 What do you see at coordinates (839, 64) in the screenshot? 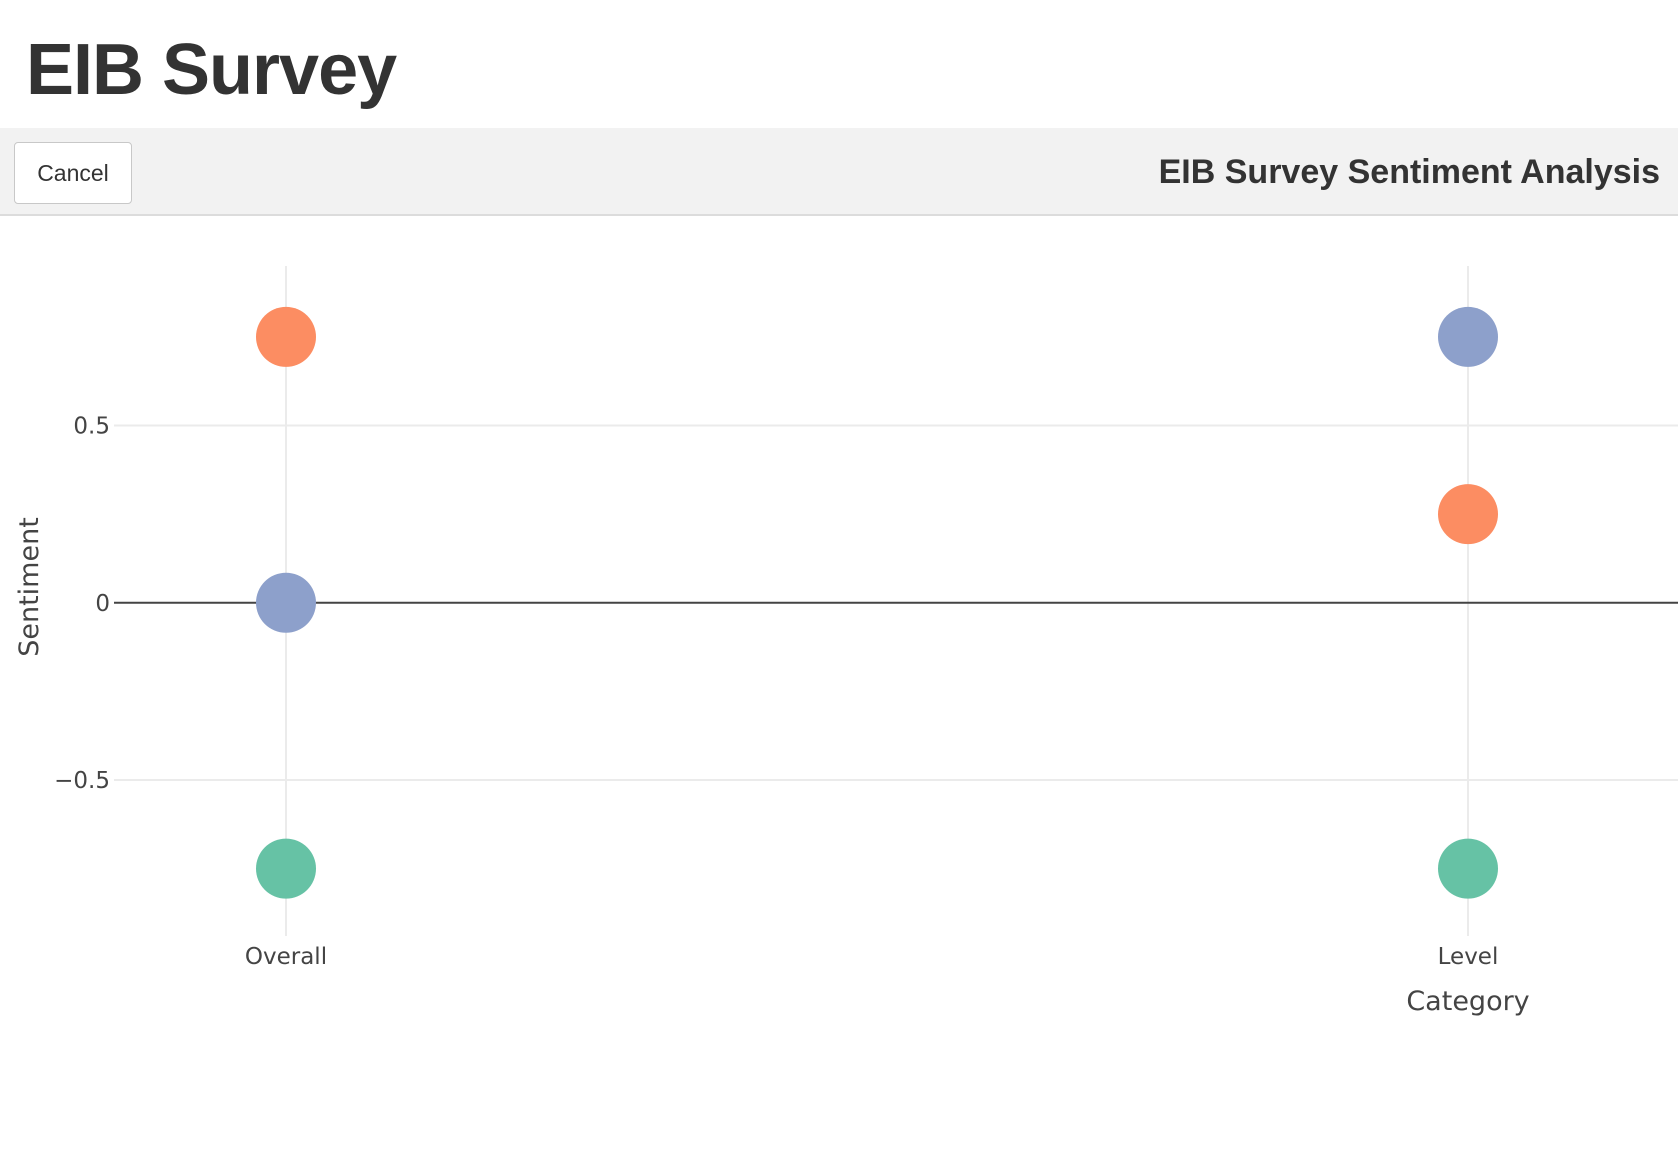
I see `page-header: EIB Survey` at bounding box center [839, 64].